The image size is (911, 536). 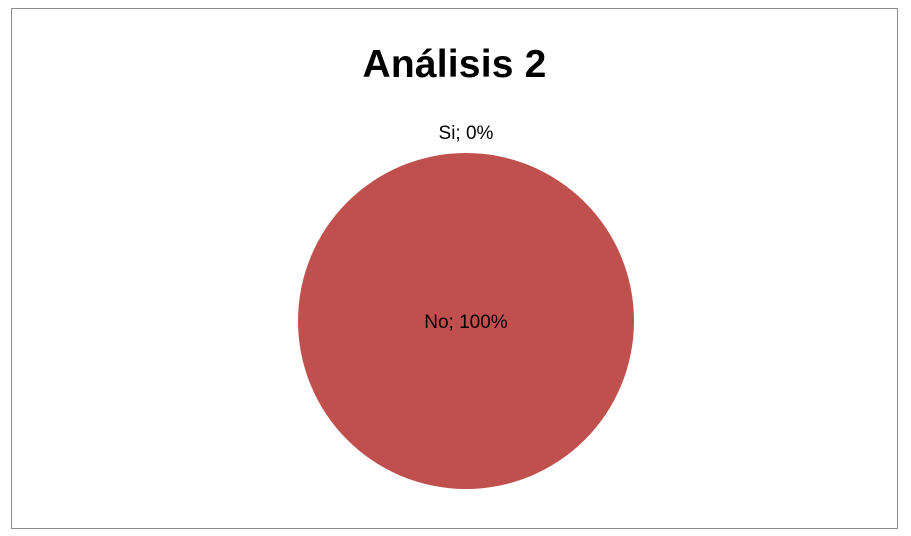 What do you see at coordinates (466, 133) in the screenshot?
I see `data-label-si: Si; 0%` at bounding box center [466, 133].